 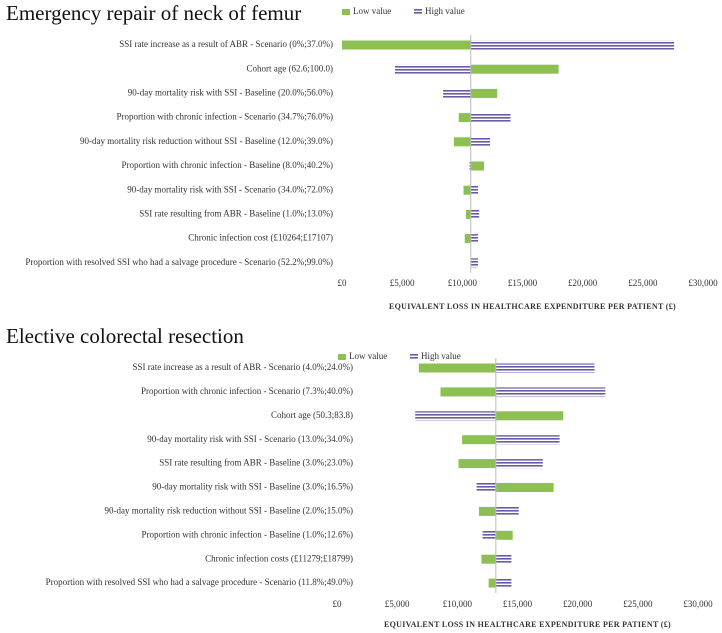 What do you see at coordinates (279, 558) in the screenshot?
I see `category-label: Chronic infection costs (£11279;£18799)` at bounding box center [279, 558].